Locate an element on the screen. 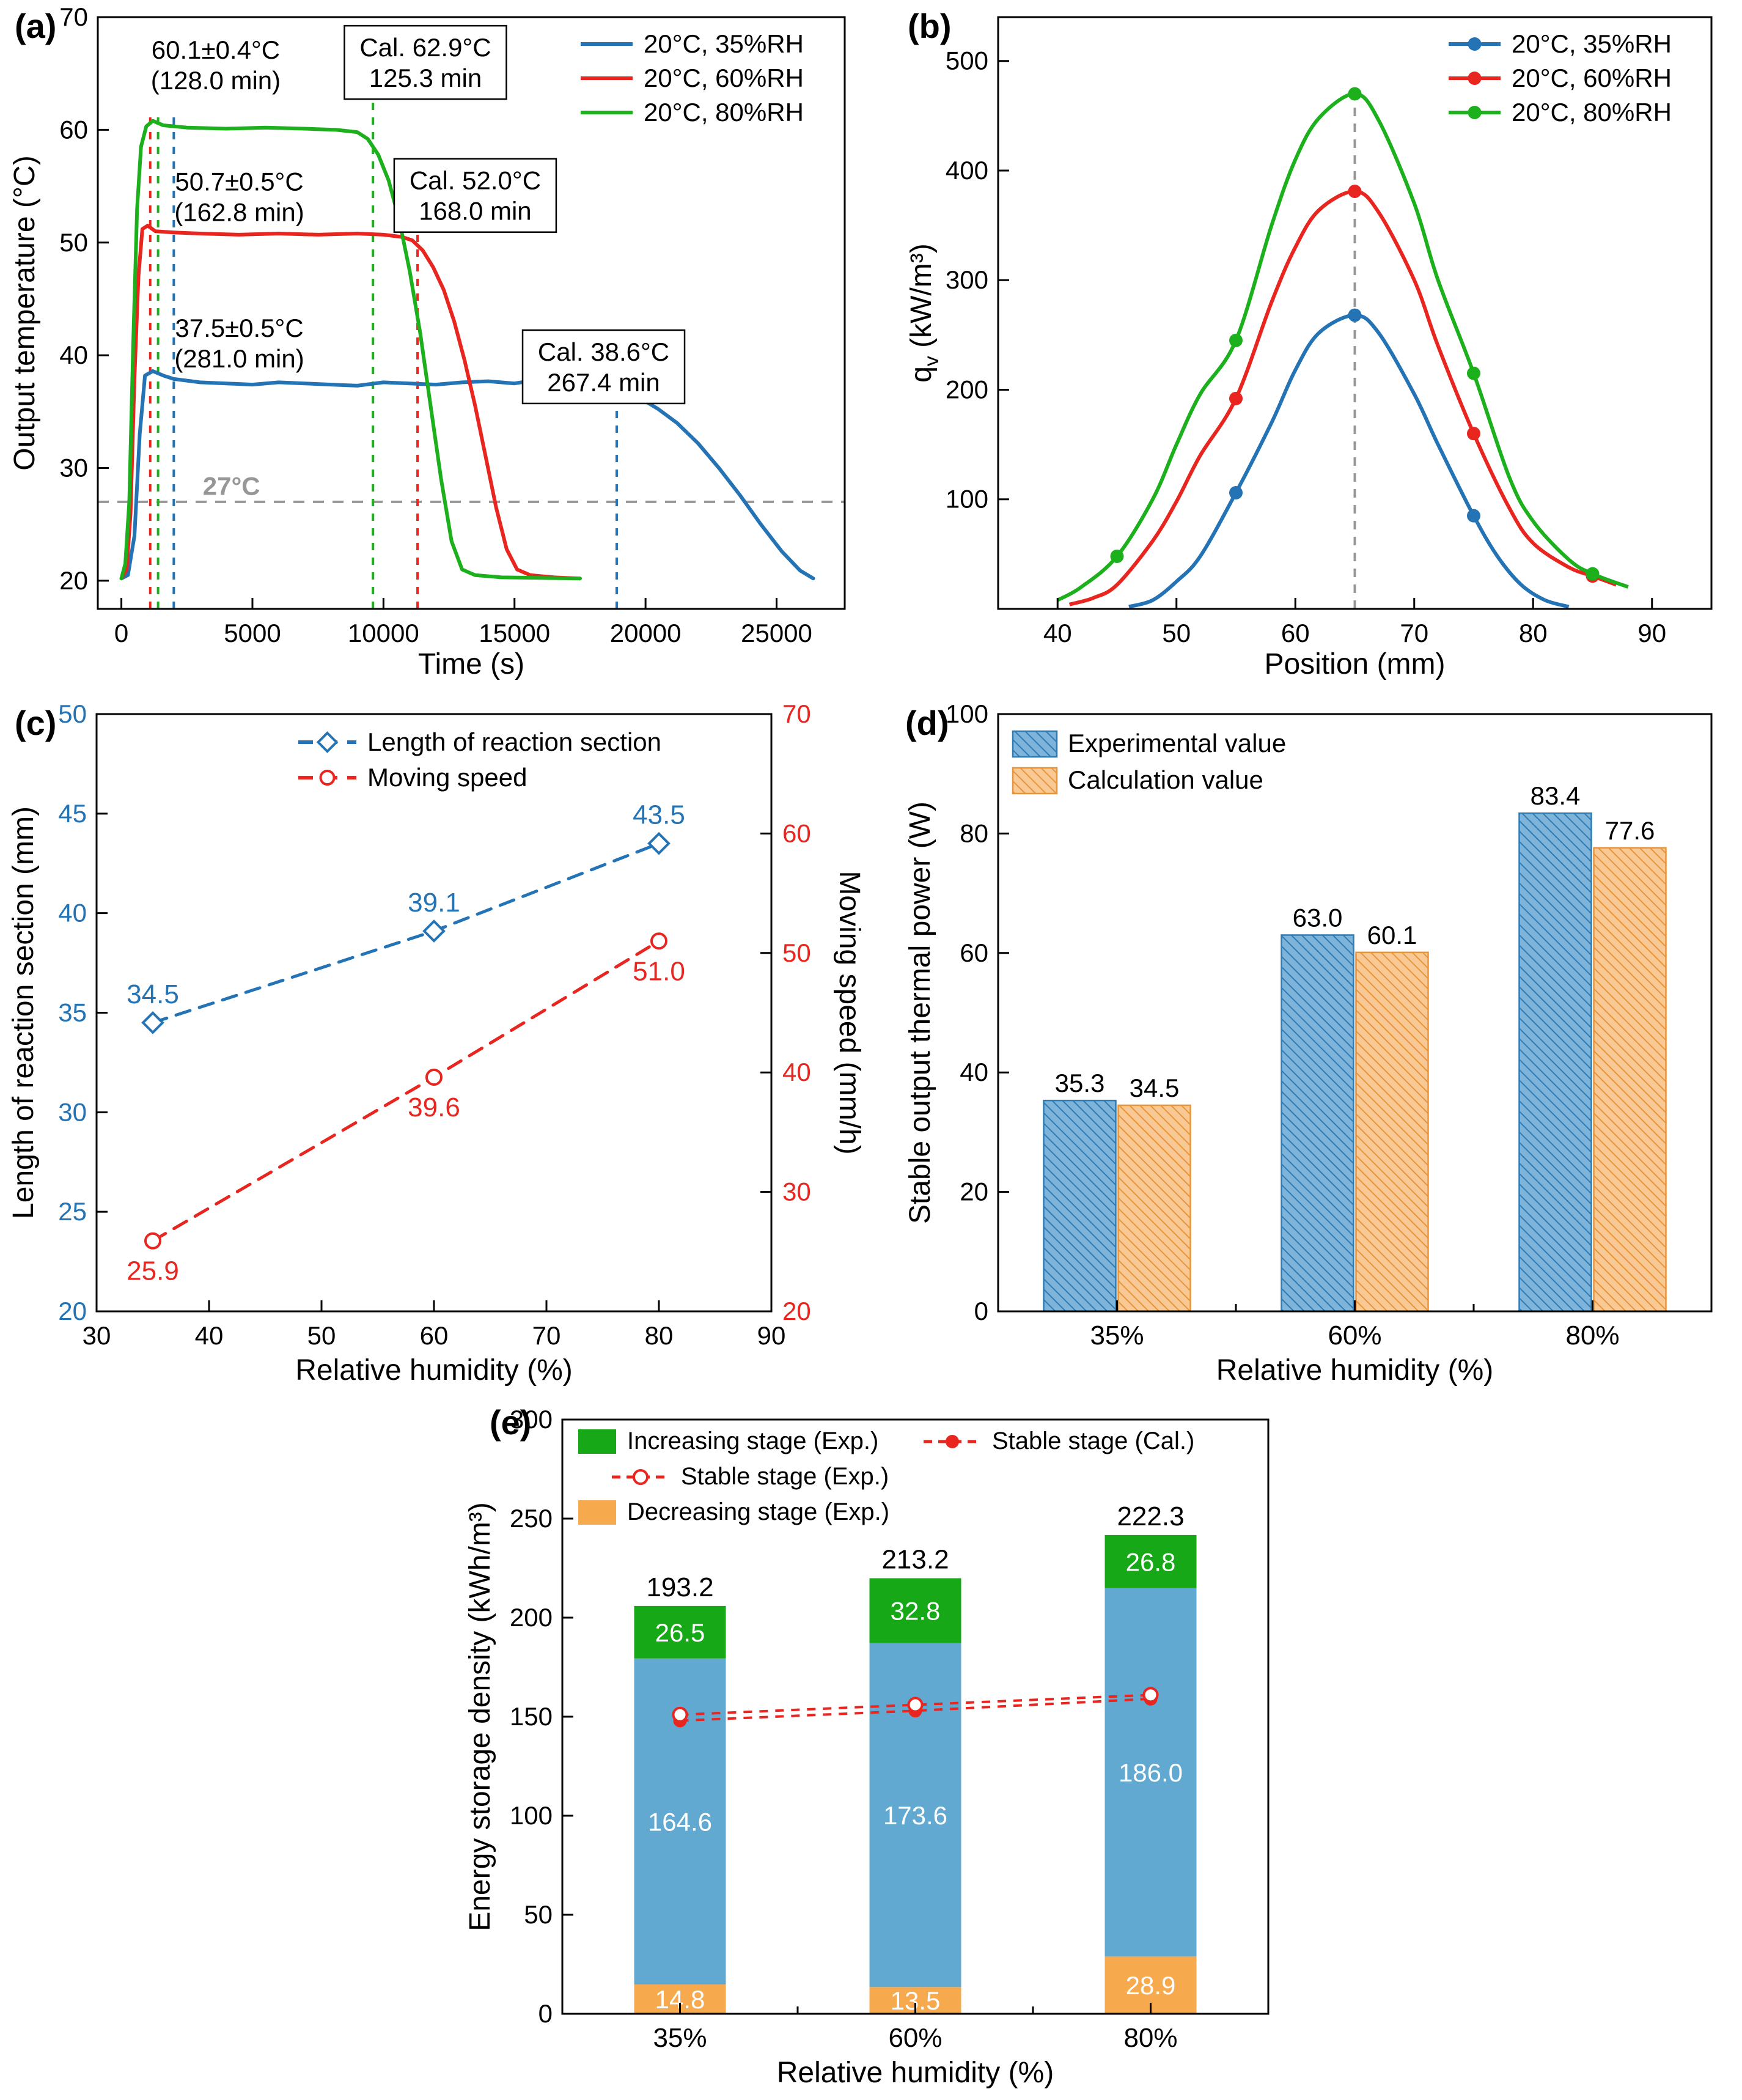 This screenshot has height=2100, width=1742. svg-text: Moving speed is located at coordinates (447, 777).